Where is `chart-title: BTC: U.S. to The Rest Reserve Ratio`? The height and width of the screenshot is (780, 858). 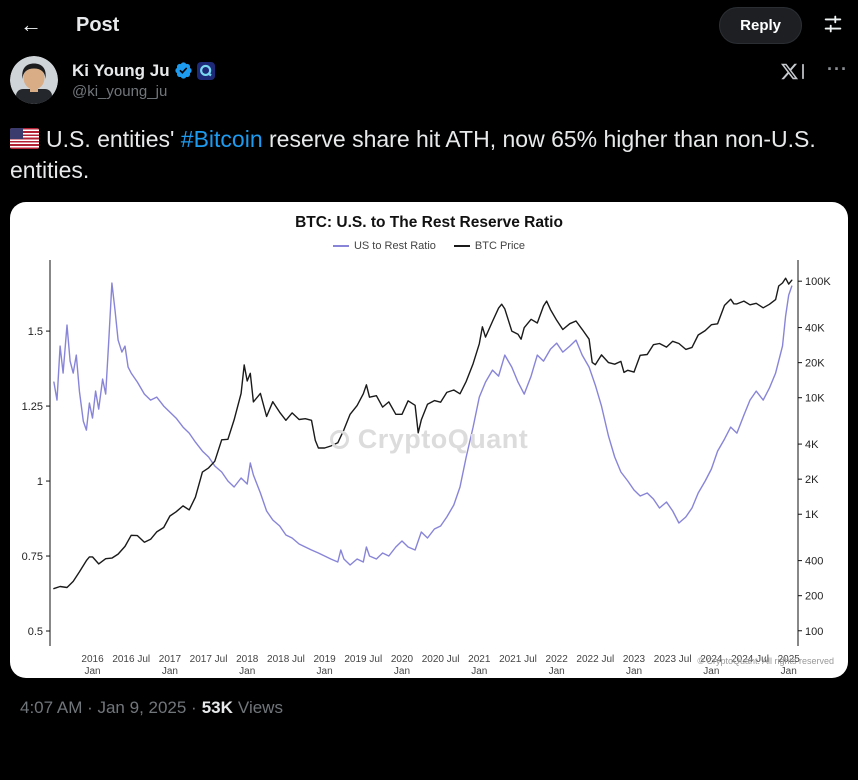 chart-title: BTC: U.S. to The Rest Reserve Ratio is located at coordinates (429, 222).